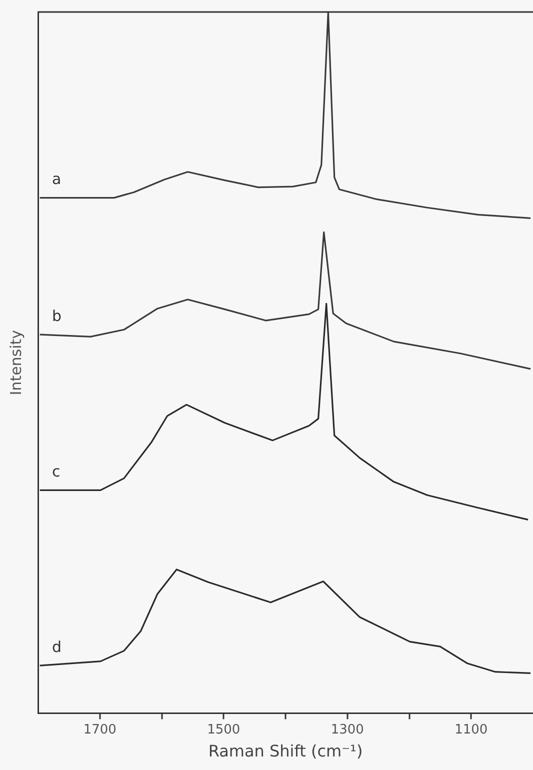  I want to click on series-label: a, so click(57, 179).